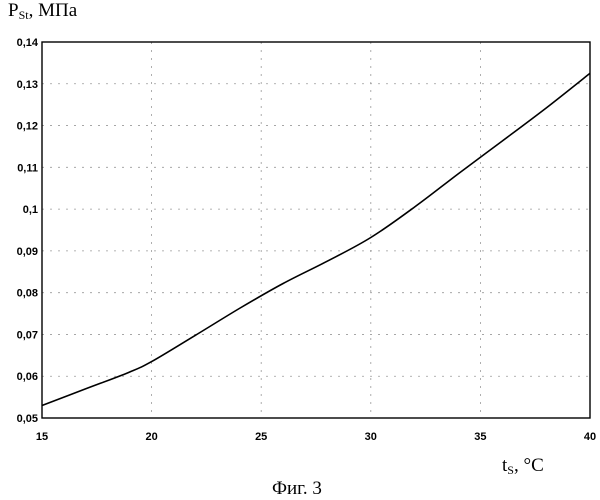  What do you see at coordinates (27, 168) in the screenshot?
I see `y-tick-label: 0,11` at bounding box center [27, 168].